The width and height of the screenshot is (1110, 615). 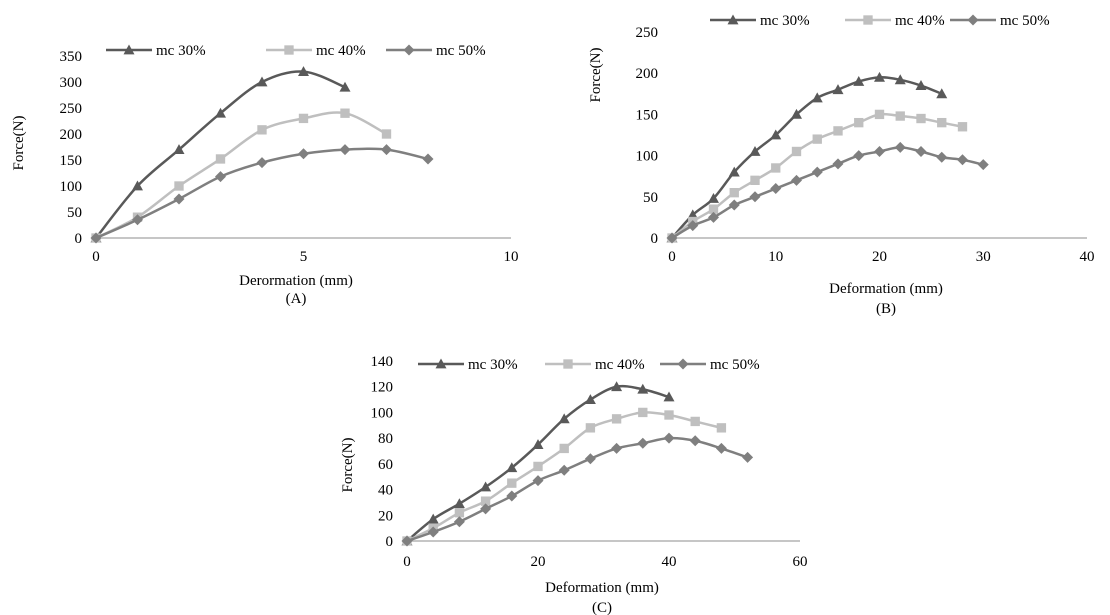 What do you see at coordinates (538, 562) in the screenshot?
I see `x-tick-label: 20` at bounding box center [538, 562].